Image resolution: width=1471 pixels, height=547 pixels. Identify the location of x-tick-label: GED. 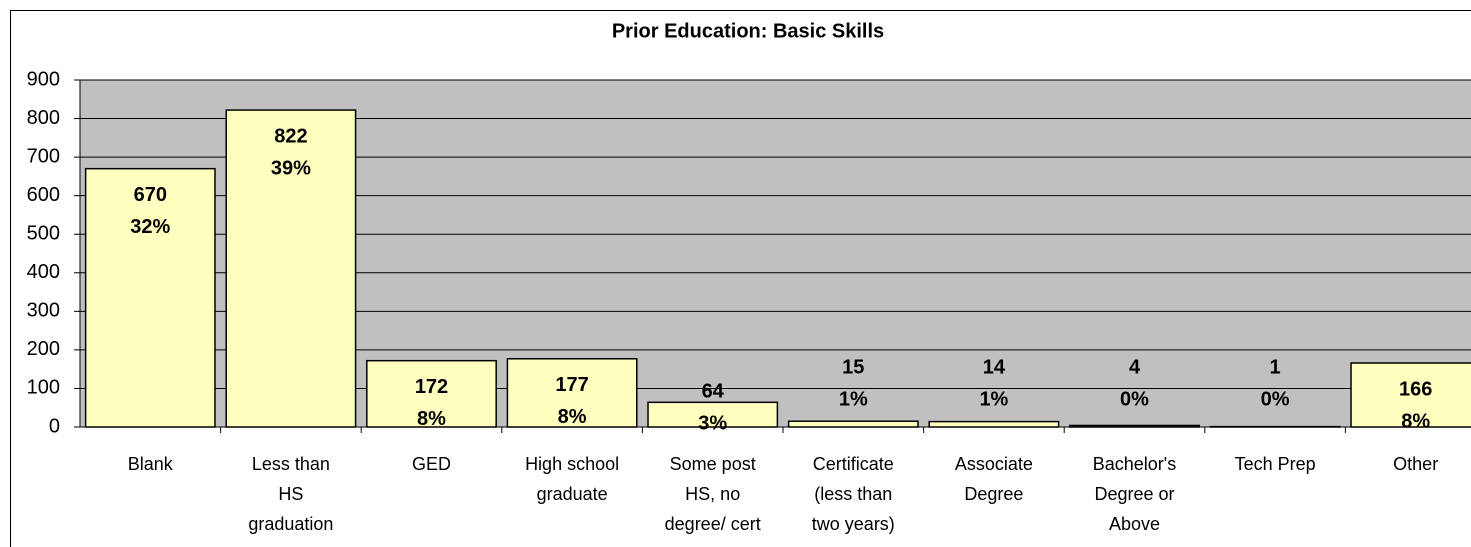
(431, 464).